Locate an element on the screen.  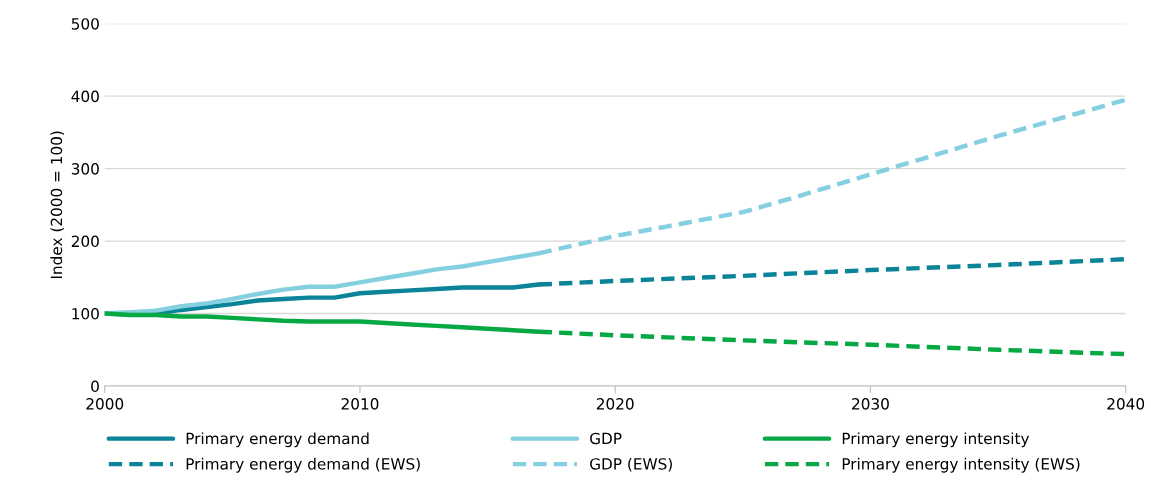
legend-label: Primary energy intensity is located at coordinates (936, 440).